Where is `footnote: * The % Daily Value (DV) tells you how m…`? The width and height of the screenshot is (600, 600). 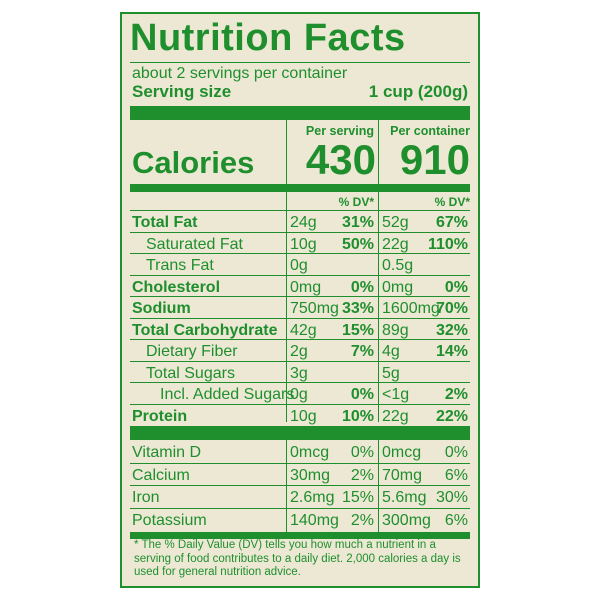
footnote: * The % Daily Value (DV) tells you how m… is located at coordinates (297, 558).